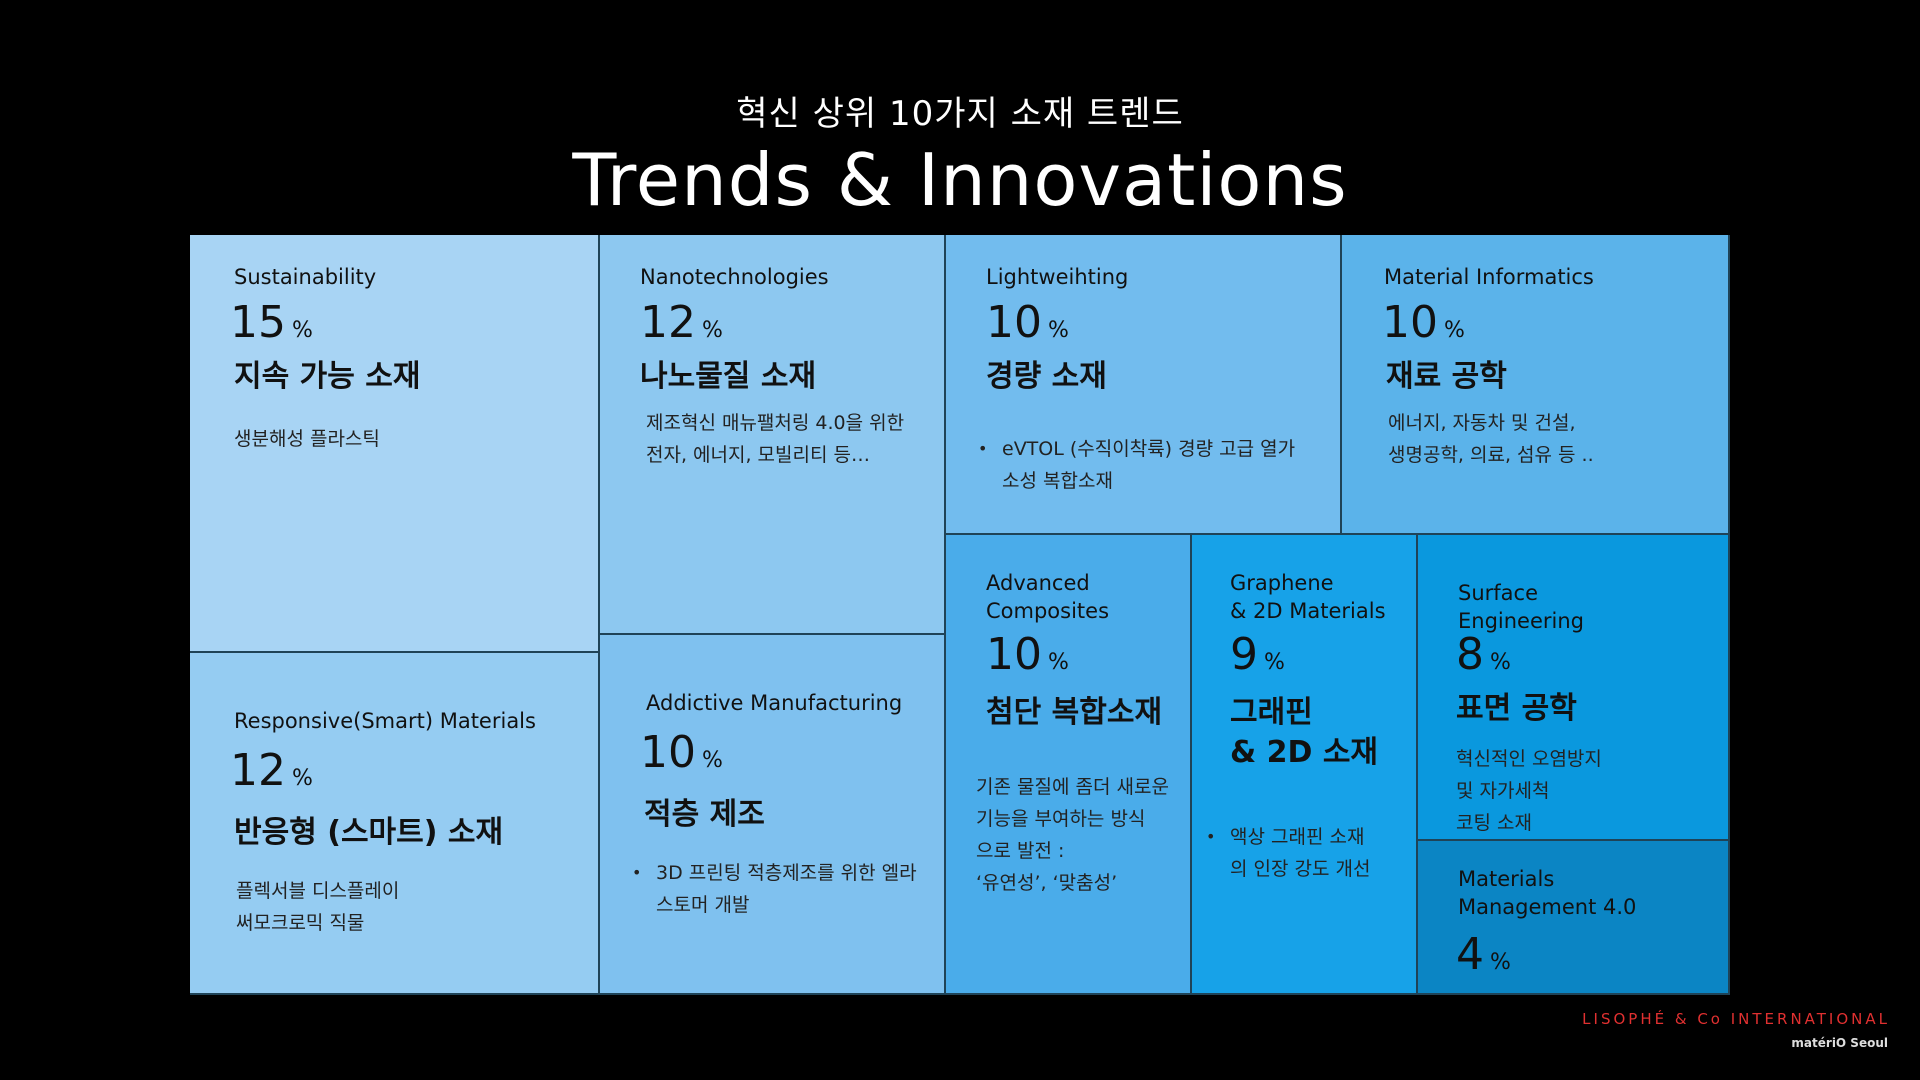 The width and height of the screenshot is (1920, 1080). Describe the element at coordinates (1308, 597) in the screenshot. I see `tile-category-label: Graphene & 2D Materials` at that location.